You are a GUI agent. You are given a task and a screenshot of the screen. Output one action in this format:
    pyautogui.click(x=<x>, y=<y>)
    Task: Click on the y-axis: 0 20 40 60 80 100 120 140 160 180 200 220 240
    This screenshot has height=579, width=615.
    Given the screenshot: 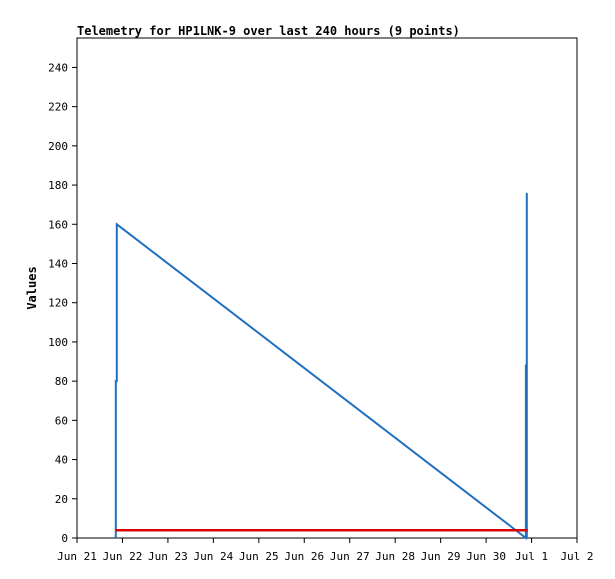 What is the action you would take?
    pyautogui.click(x=62, y=303)
    